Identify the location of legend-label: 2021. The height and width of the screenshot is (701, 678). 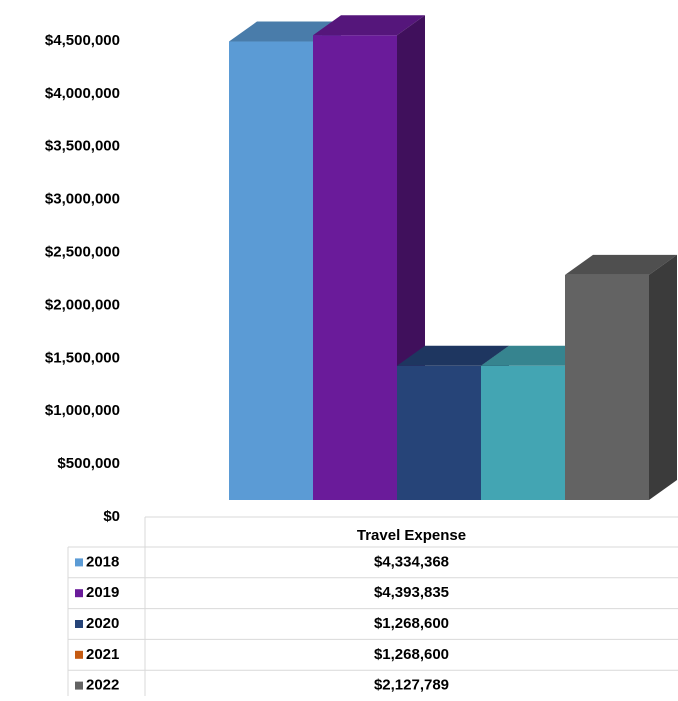
(102, 654).